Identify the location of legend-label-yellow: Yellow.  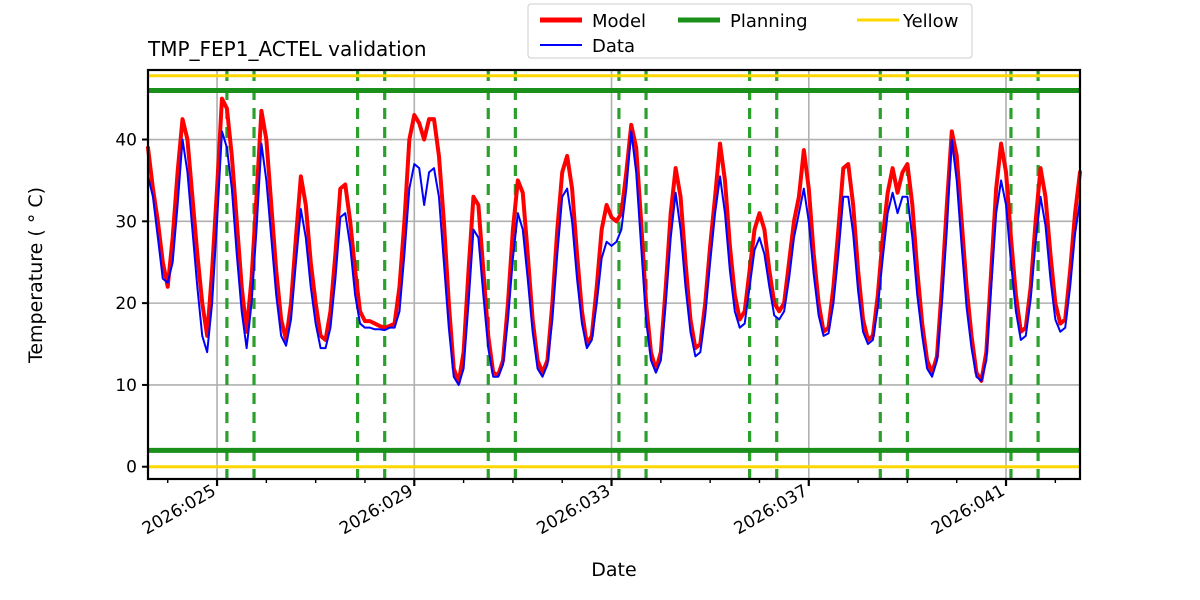
(930, 21).